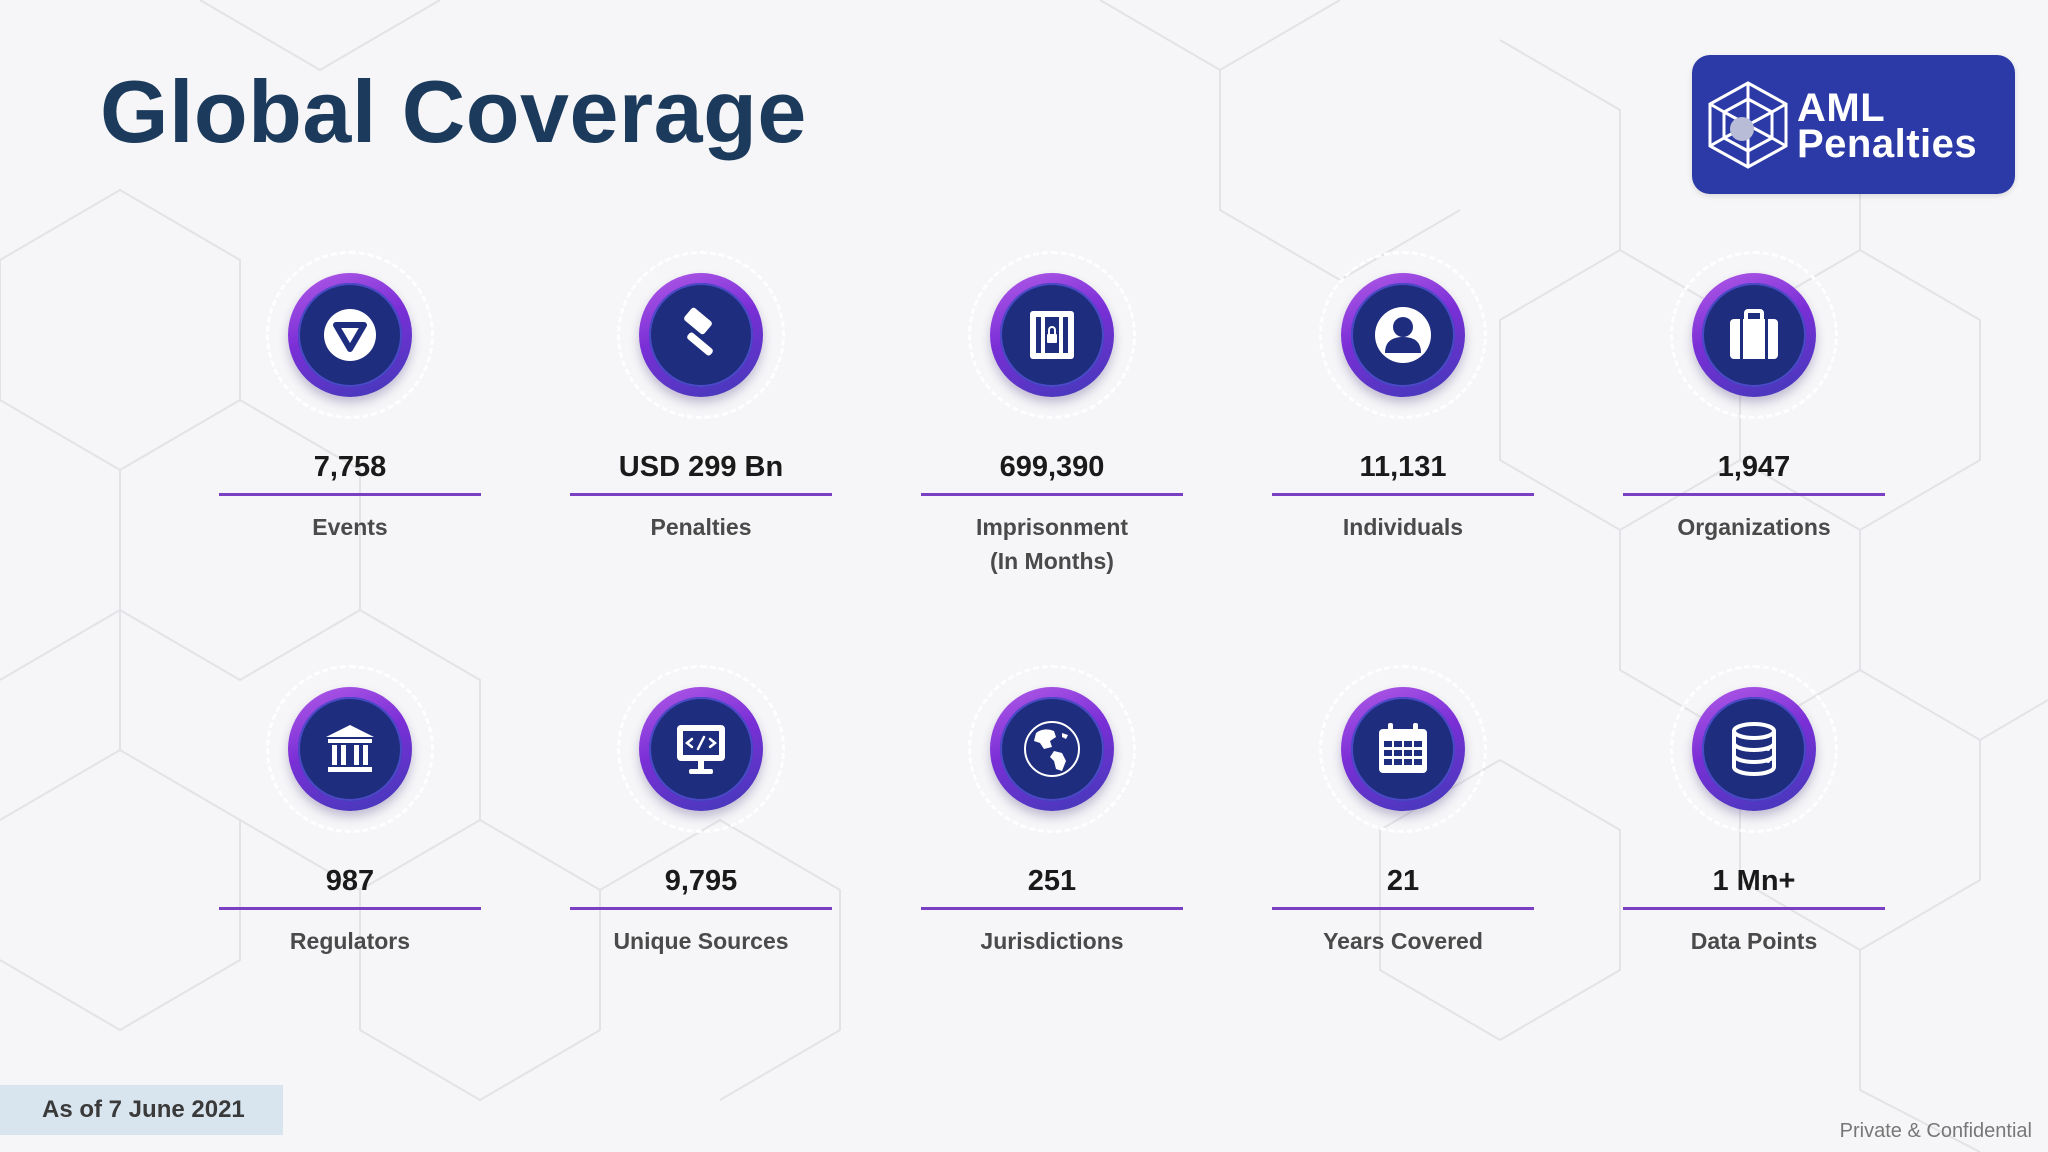  Describe the element at coordinates (1052, 414) in the screenshot. I see `stat-imprisonment: 699,390 Imprisonment (In Months)` at that location.